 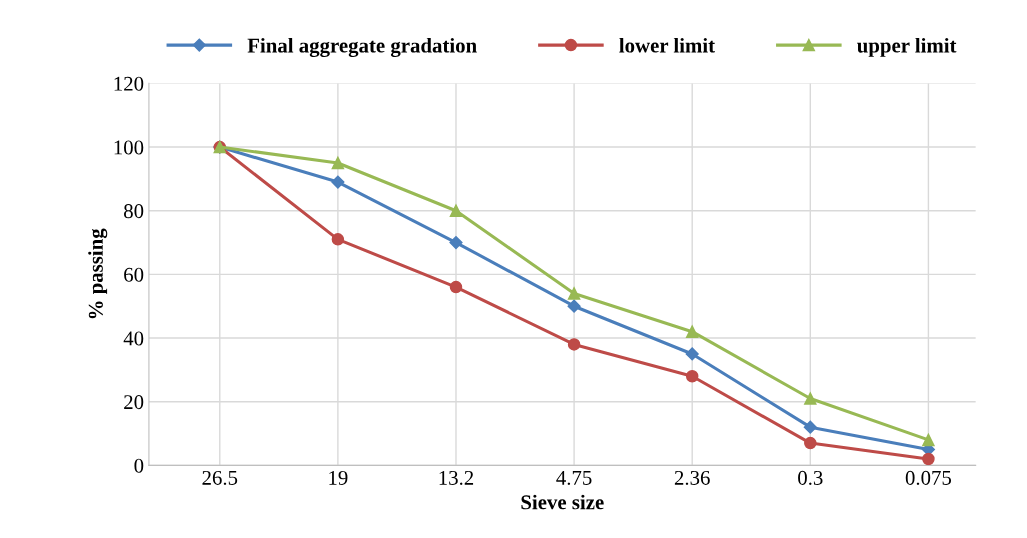 What do you see at coordinates (98, 273) in the screenshot?
I see `y-axis-title: % passing` at bounding box center [98, 273].